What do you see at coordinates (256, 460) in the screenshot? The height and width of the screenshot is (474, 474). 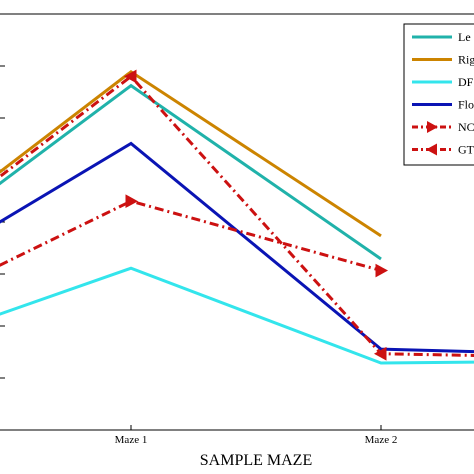 I see `x-axis-title: SAMPLE MAZE` at bounding box center [256, 460].